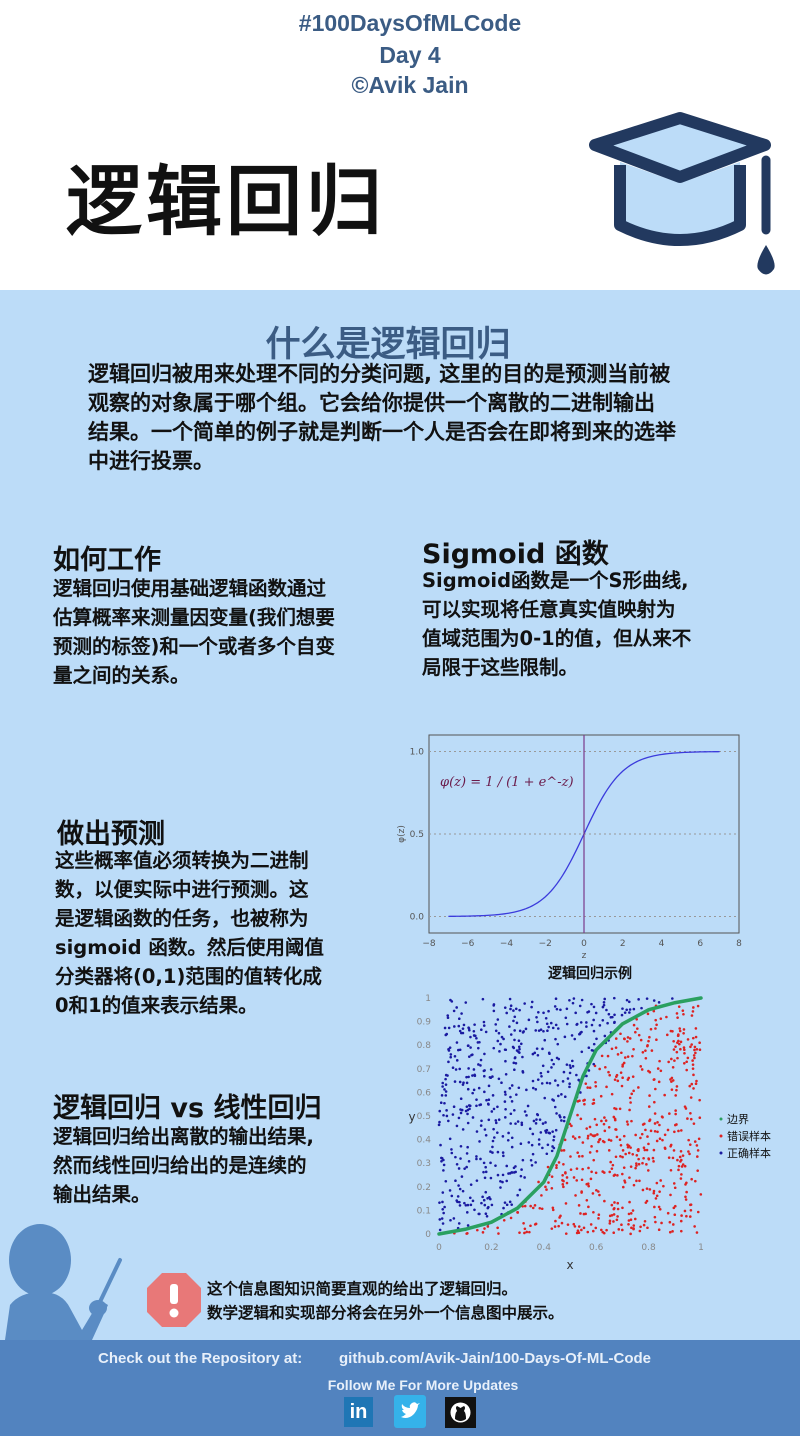 This screenshot has width=800, height=1436. Describe the element at coordinates (187, 1108) in the screenshot. I see `vs-section-title: 逻辑回归 vs 线性回归` at that location.